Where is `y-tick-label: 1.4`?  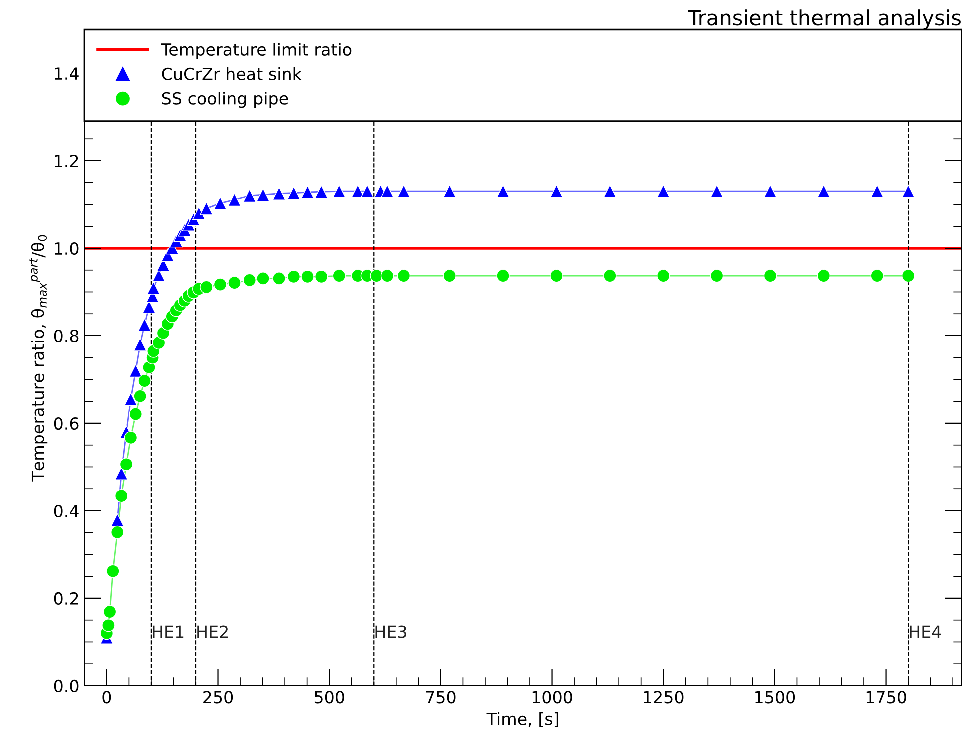 y-tick-label: 1.4 is located at coordinates (67, 74).